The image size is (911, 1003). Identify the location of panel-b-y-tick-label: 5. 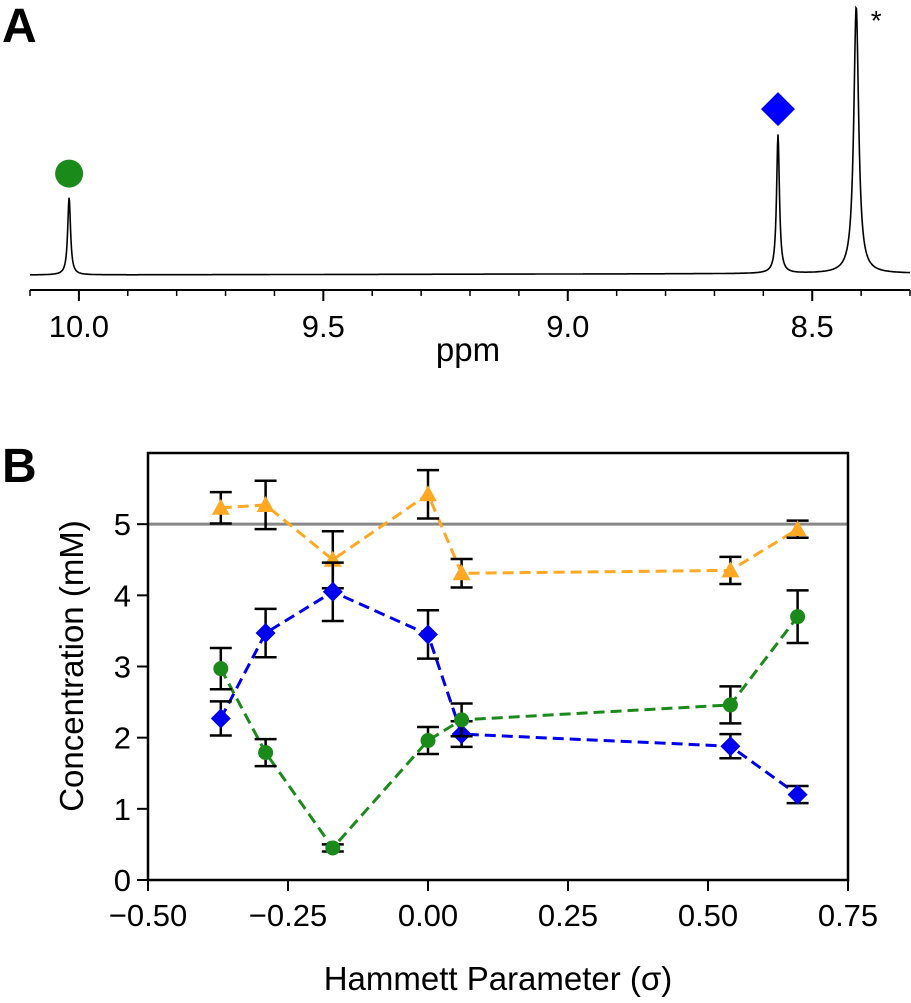
(122, 524).